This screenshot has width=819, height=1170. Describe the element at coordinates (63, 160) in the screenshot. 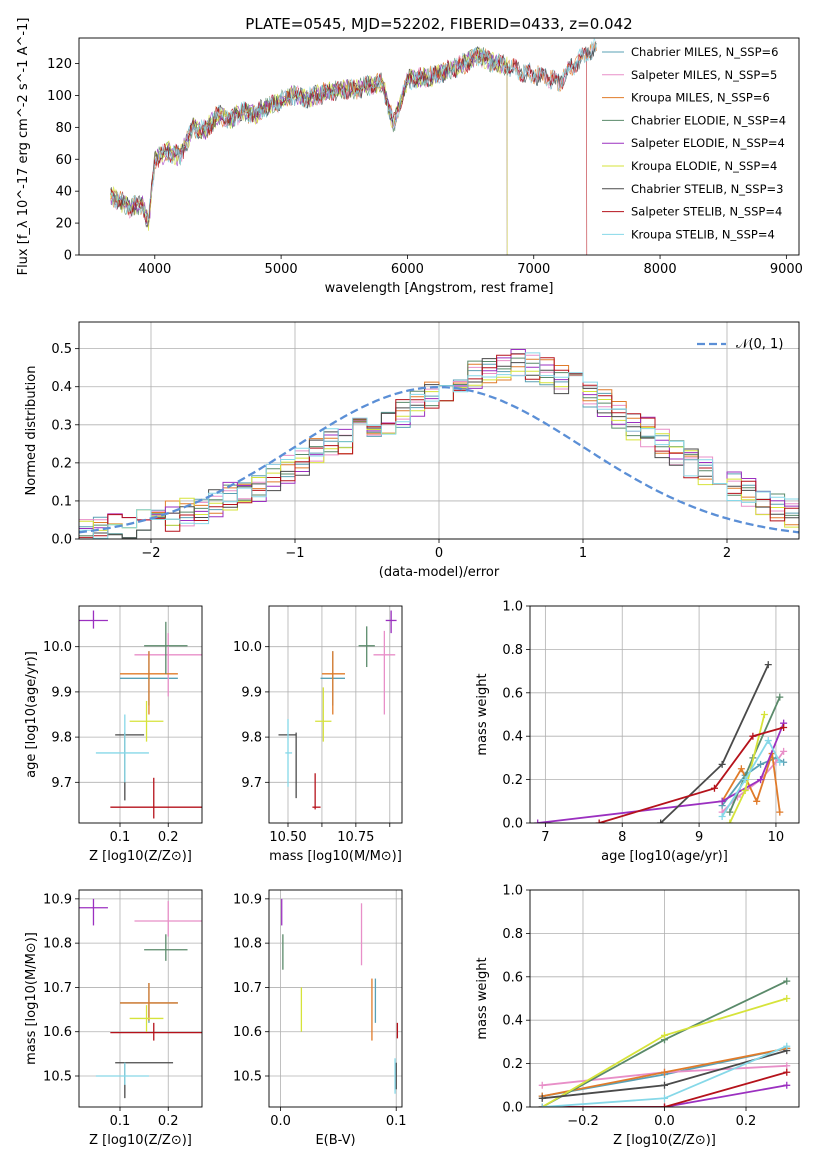

I see `y-tick-label: 60` at that location.